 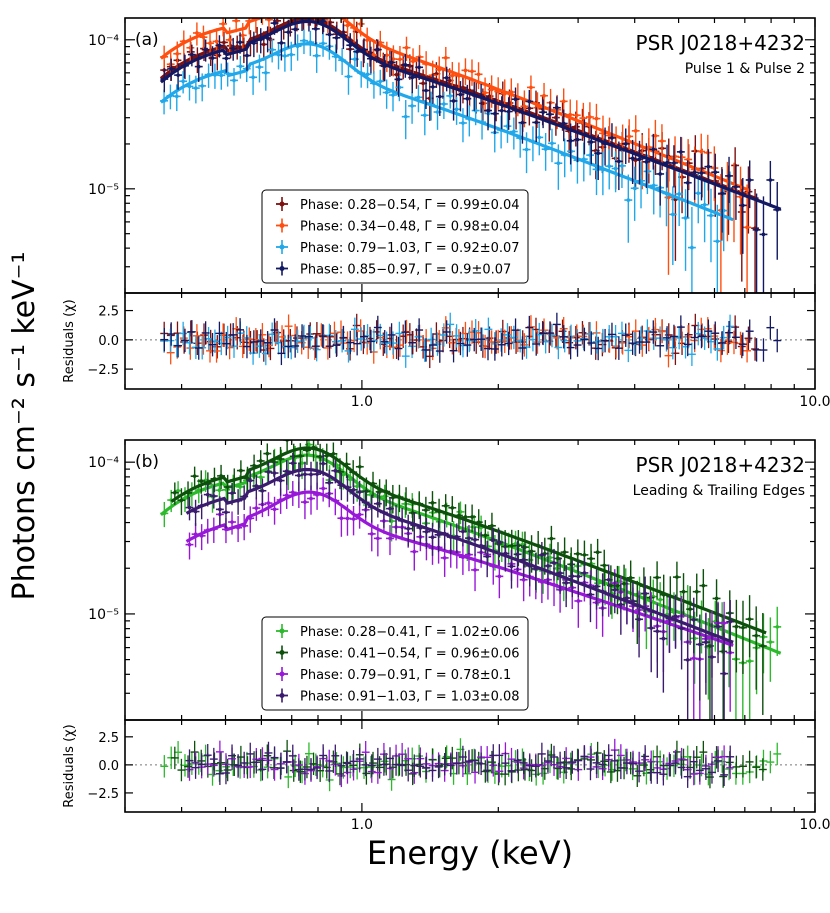 I want to click on legend-item: Phase: 0.41−0.54, Γ = 0.96±0.06, so click(x=398, y=653).